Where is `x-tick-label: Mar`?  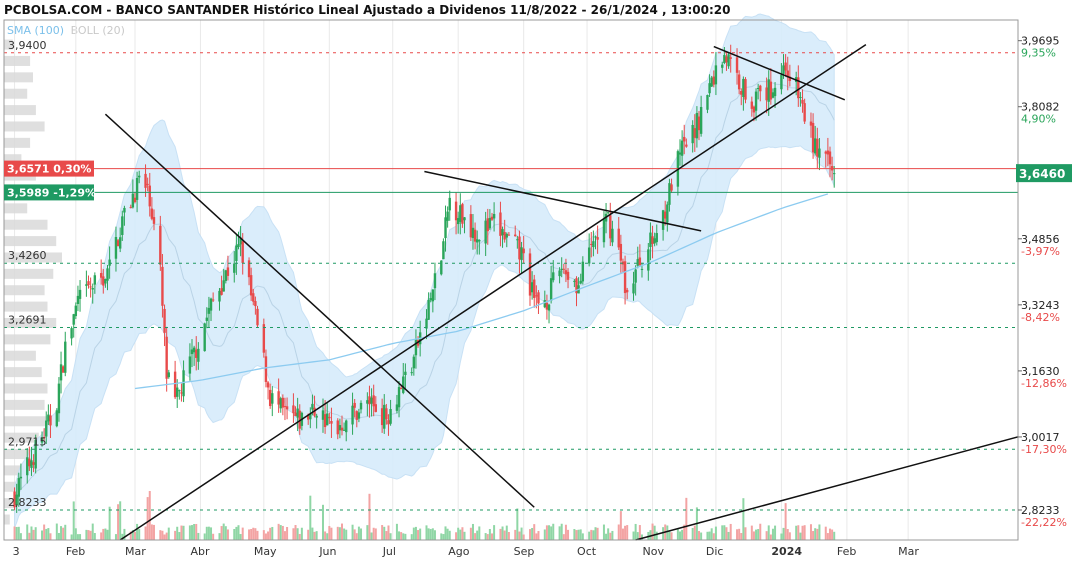
x-tick-label: Mar is located at coordinates (908, 551).